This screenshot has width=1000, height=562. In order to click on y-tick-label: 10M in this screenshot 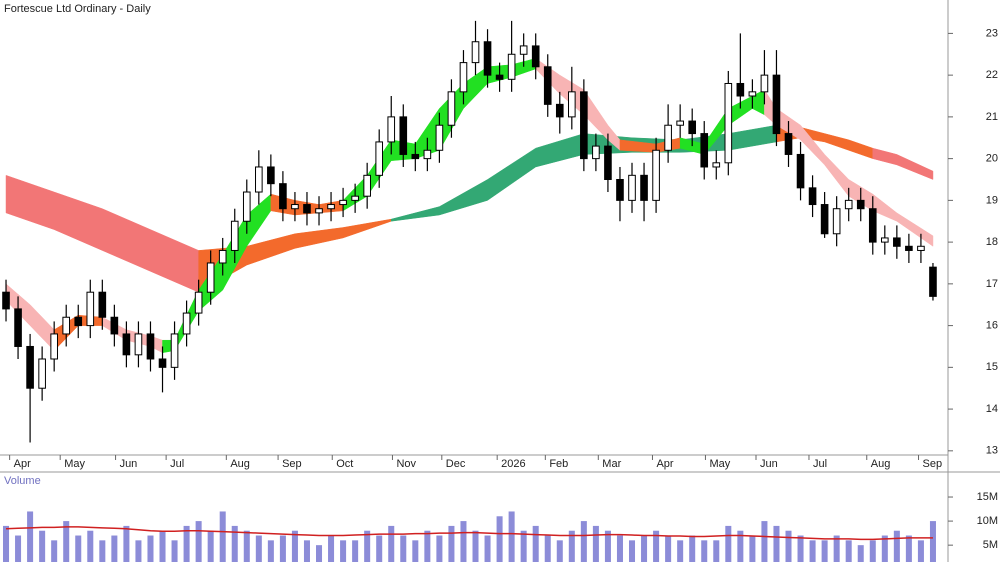, I will do `click(987, 521)`.